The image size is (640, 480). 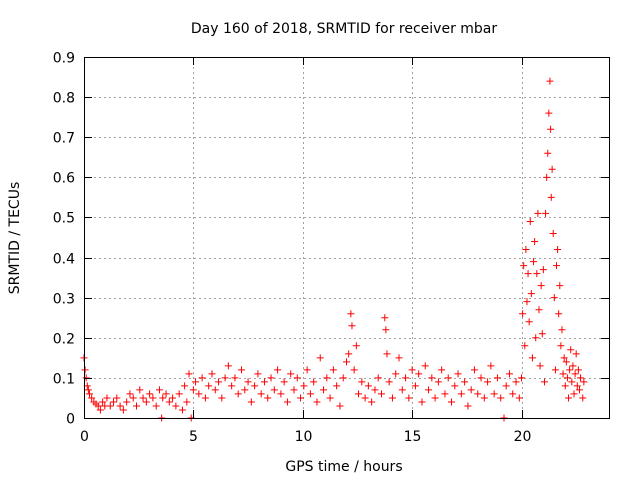 What do you see at coordinates (64, 219) in the screenshot?
I see `y-tick-label: 0.5` at bounding box center [64, 219].